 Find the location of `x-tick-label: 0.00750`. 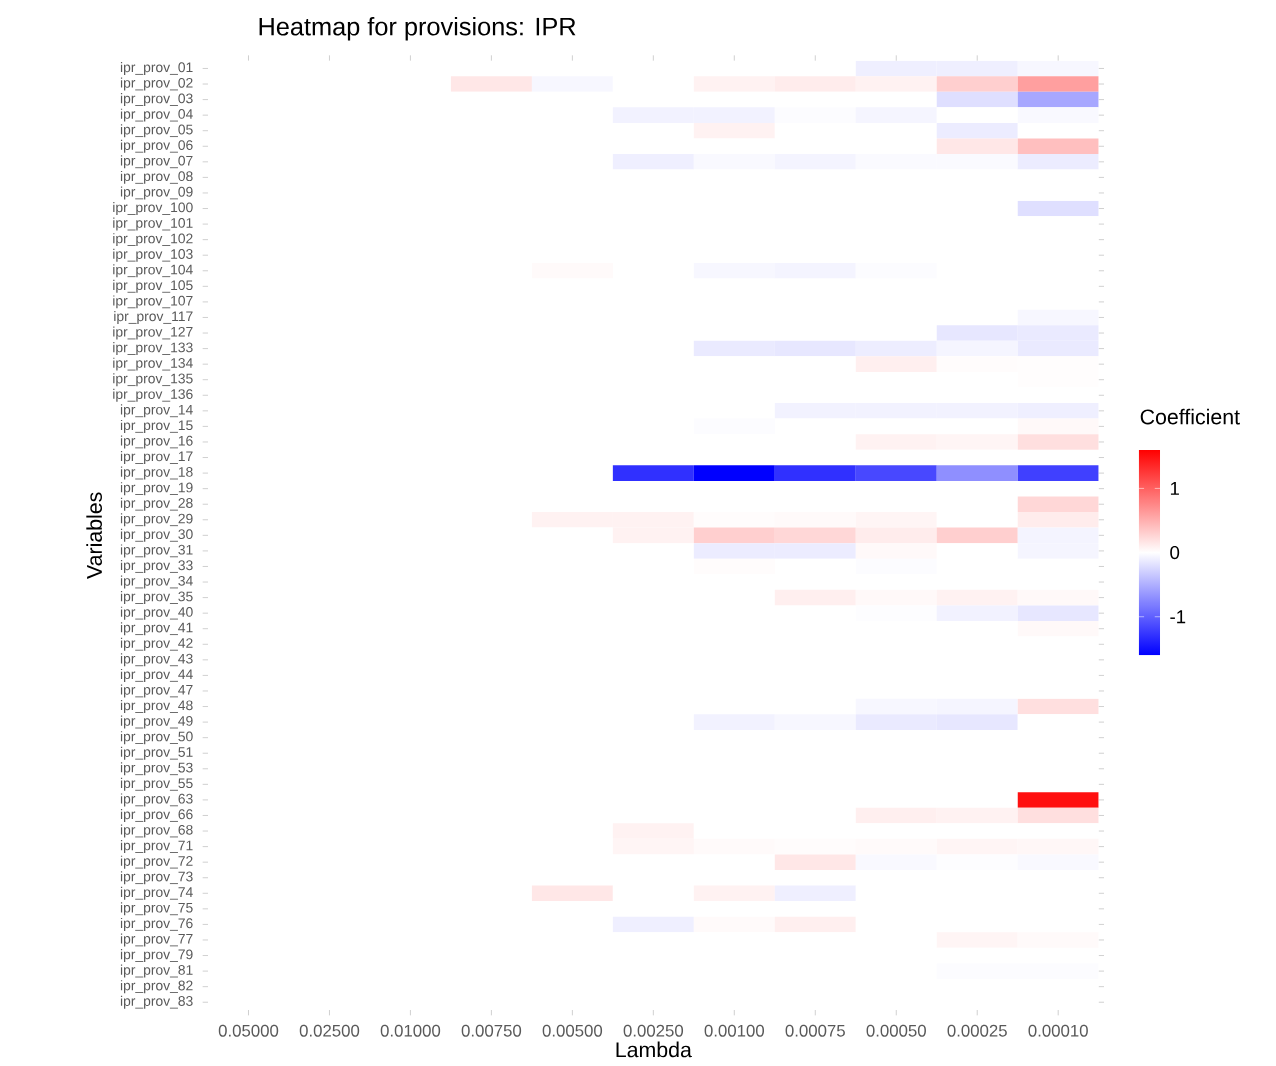

x-tick-label: 0.00750 is located at coordinates (491, 1030).